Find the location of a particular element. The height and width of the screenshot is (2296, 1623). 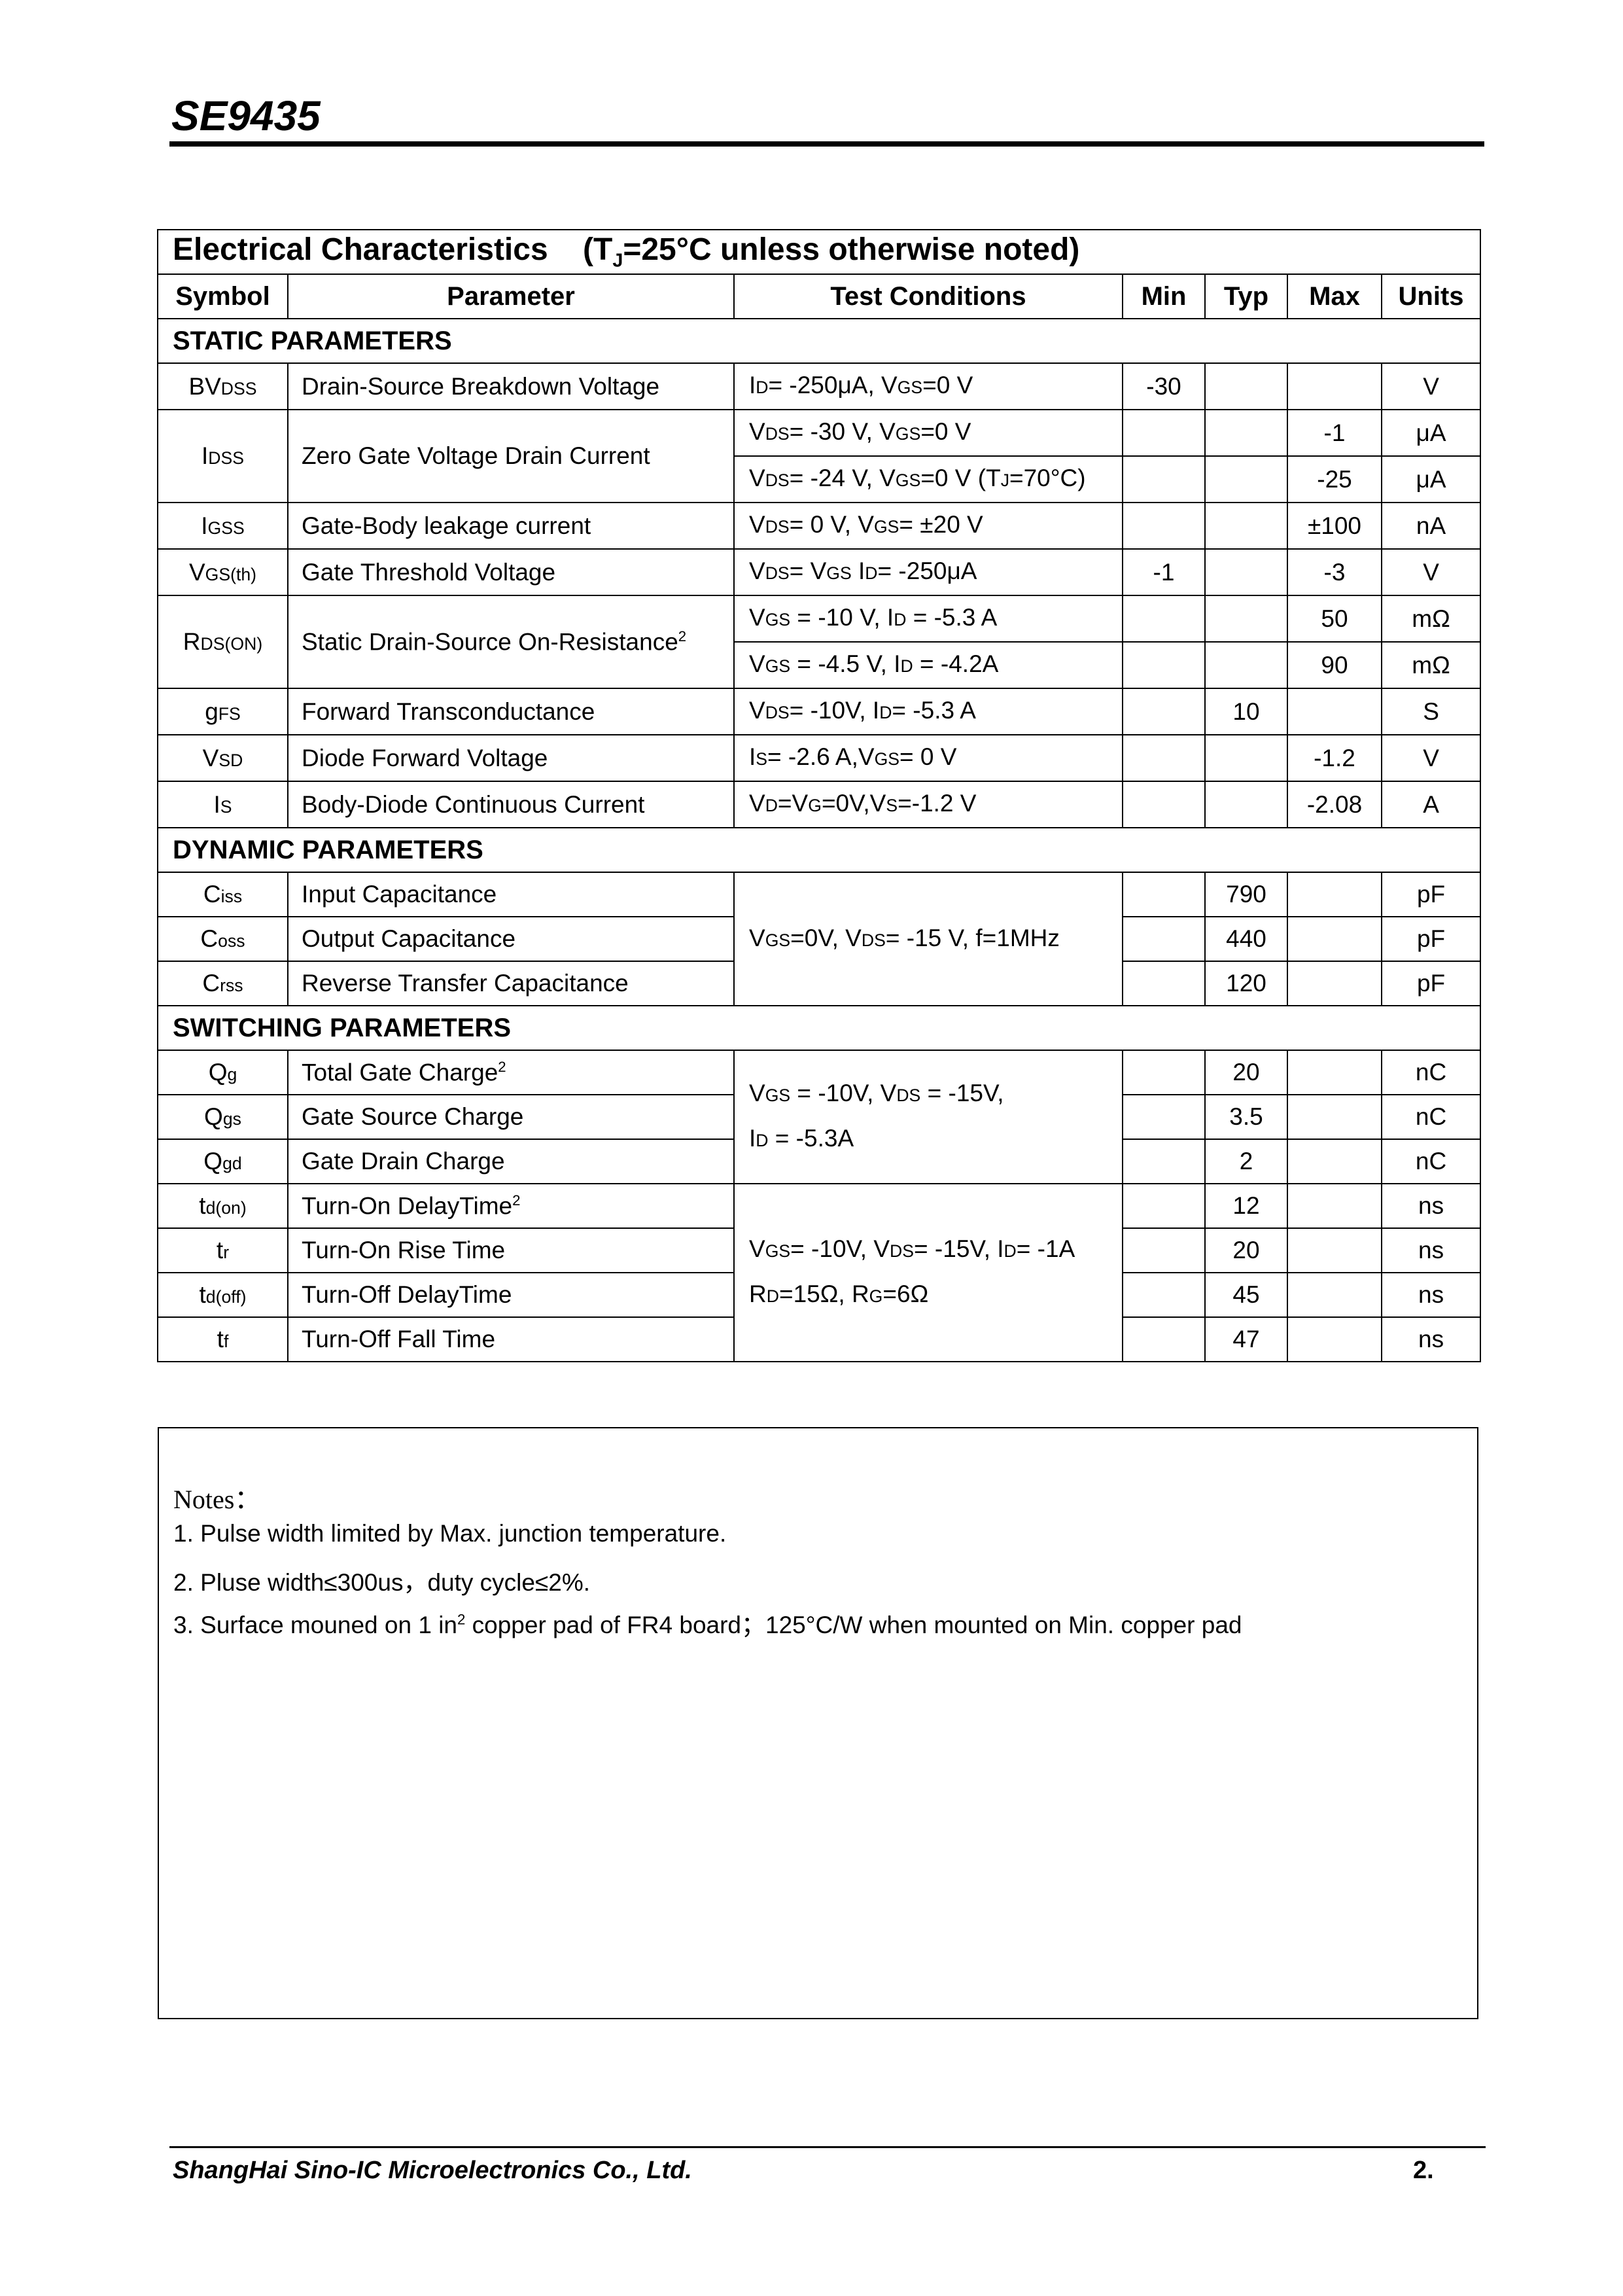

condition-line: VDS= -10V, ID= -5.3 A is located at coordinates (935, 711).